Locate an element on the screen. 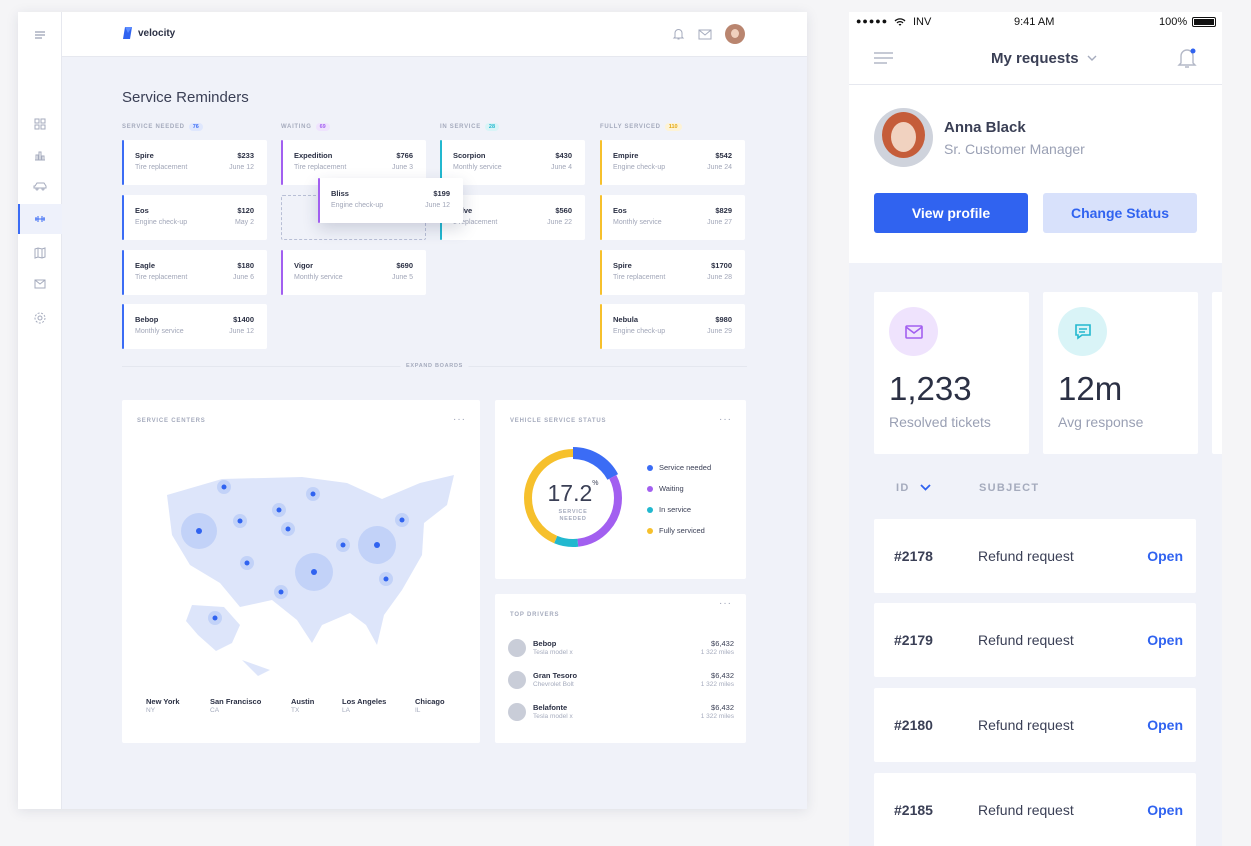  service-card: Expedition $766 Tire replacement June 3 is located at coordinates (353, 162).